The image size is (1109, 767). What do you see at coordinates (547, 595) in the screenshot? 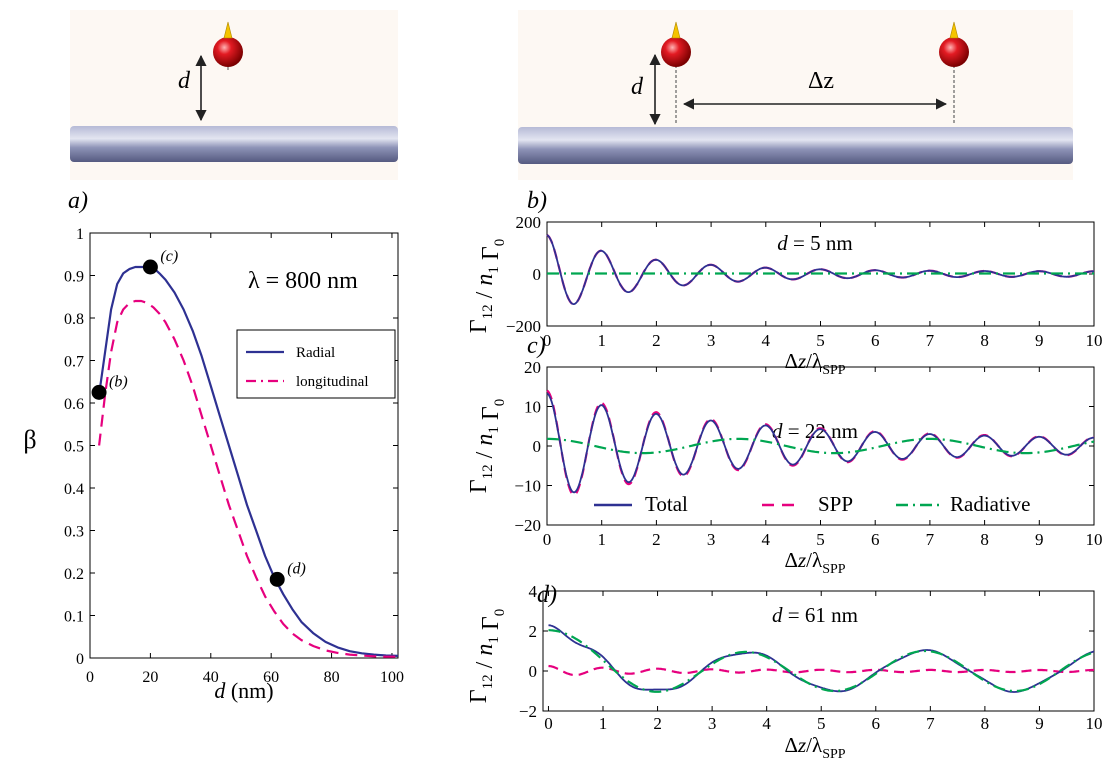
I see `panel-label-d: d)` at bounding box center [547, 595].